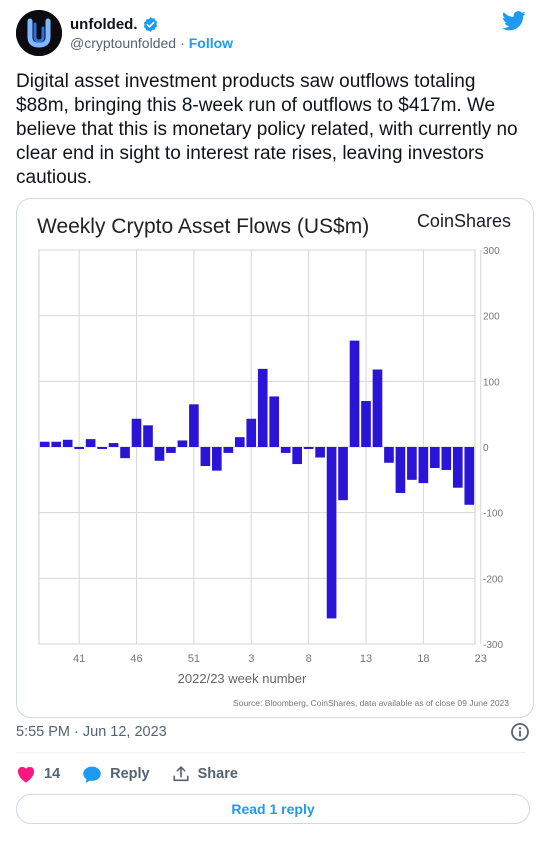  What do you see at coordinates (150, 24) in the screenshot?
I see `verified-badge-icon` at bounding box center [150, 24].